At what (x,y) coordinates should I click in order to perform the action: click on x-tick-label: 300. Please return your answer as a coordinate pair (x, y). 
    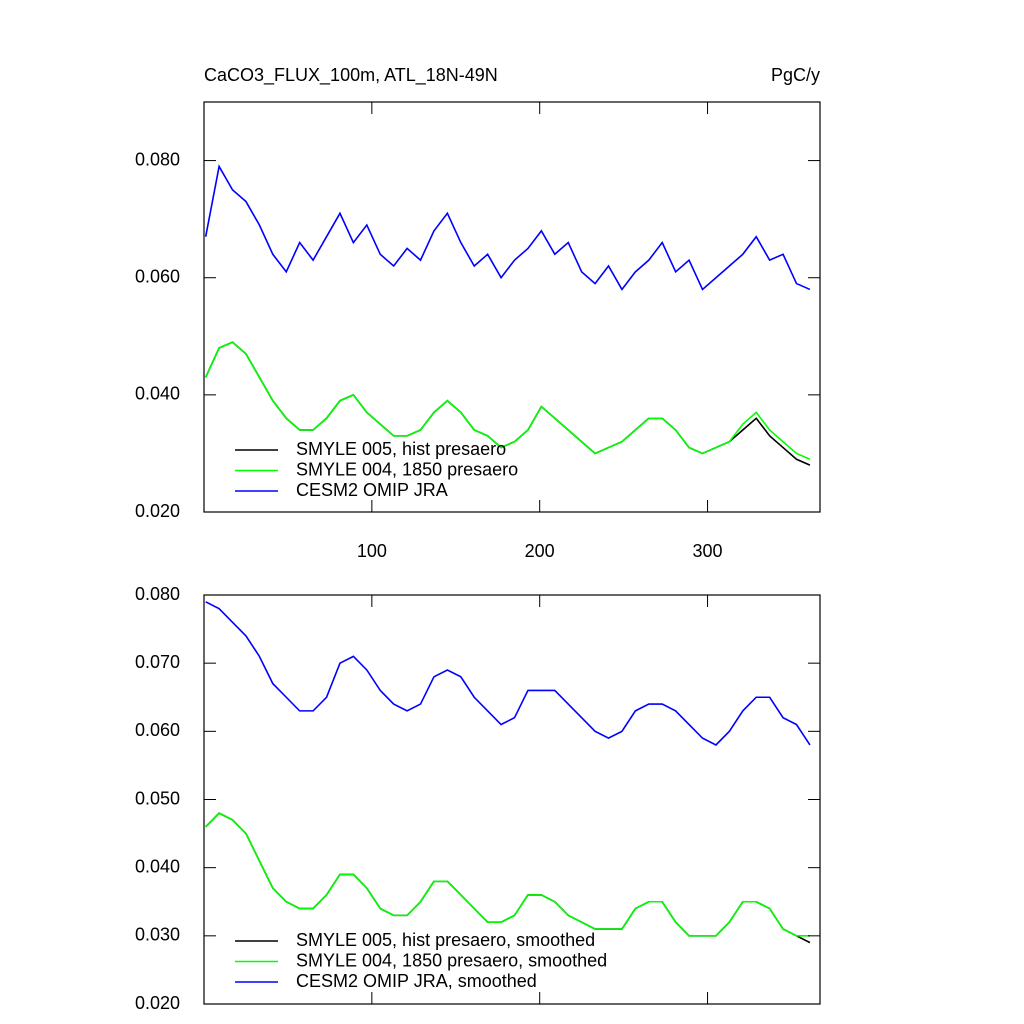
    Looking at the image, I should click on (708, 551).